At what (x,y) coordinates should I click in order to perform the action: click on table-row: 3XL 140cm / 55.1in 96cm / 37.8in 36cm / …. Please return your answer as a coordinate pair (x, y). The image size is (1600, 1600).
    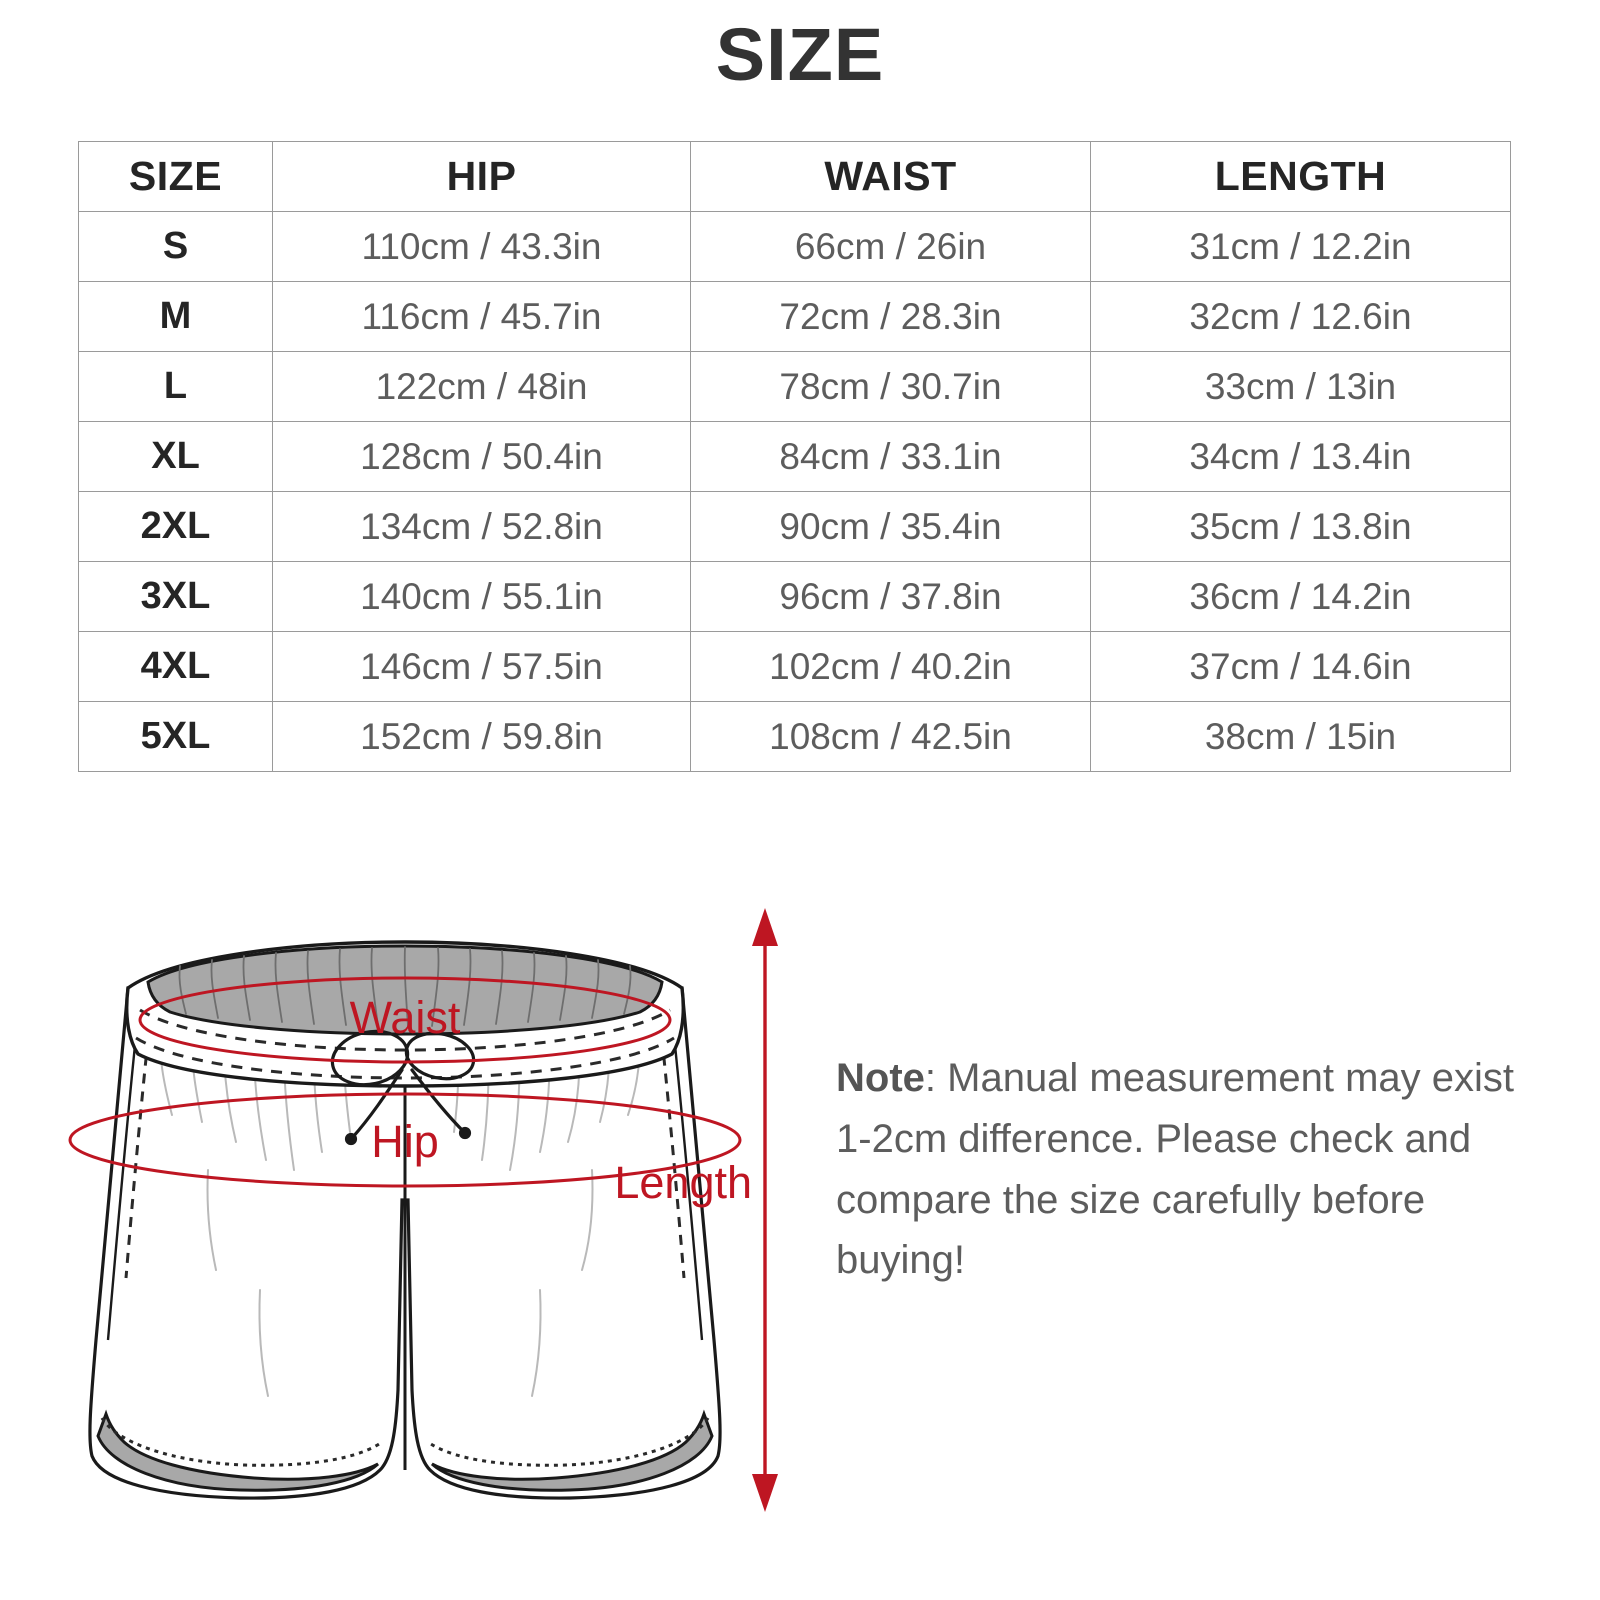
    Looking at the image, I should click on (794, 596).